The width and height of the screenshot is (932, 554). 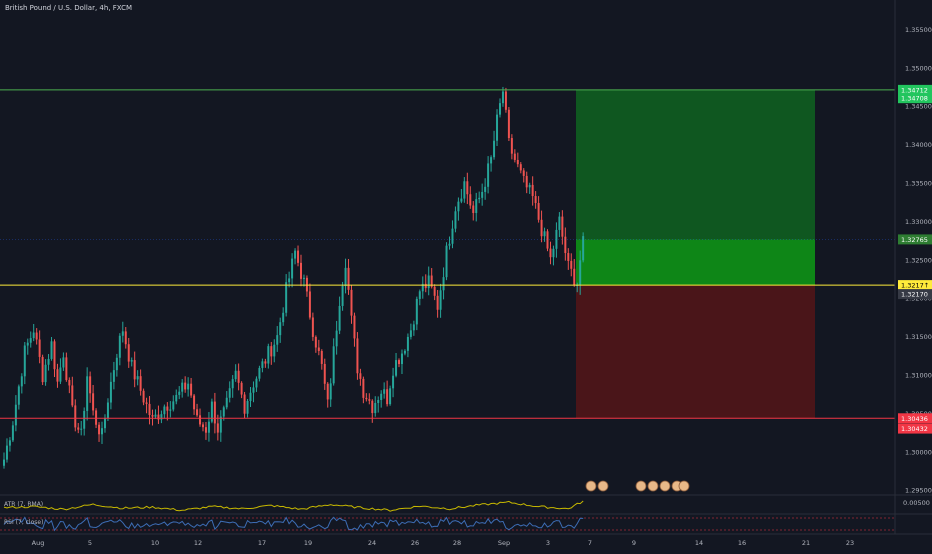 I want to click on price-badge, so click(x=915, y=89).